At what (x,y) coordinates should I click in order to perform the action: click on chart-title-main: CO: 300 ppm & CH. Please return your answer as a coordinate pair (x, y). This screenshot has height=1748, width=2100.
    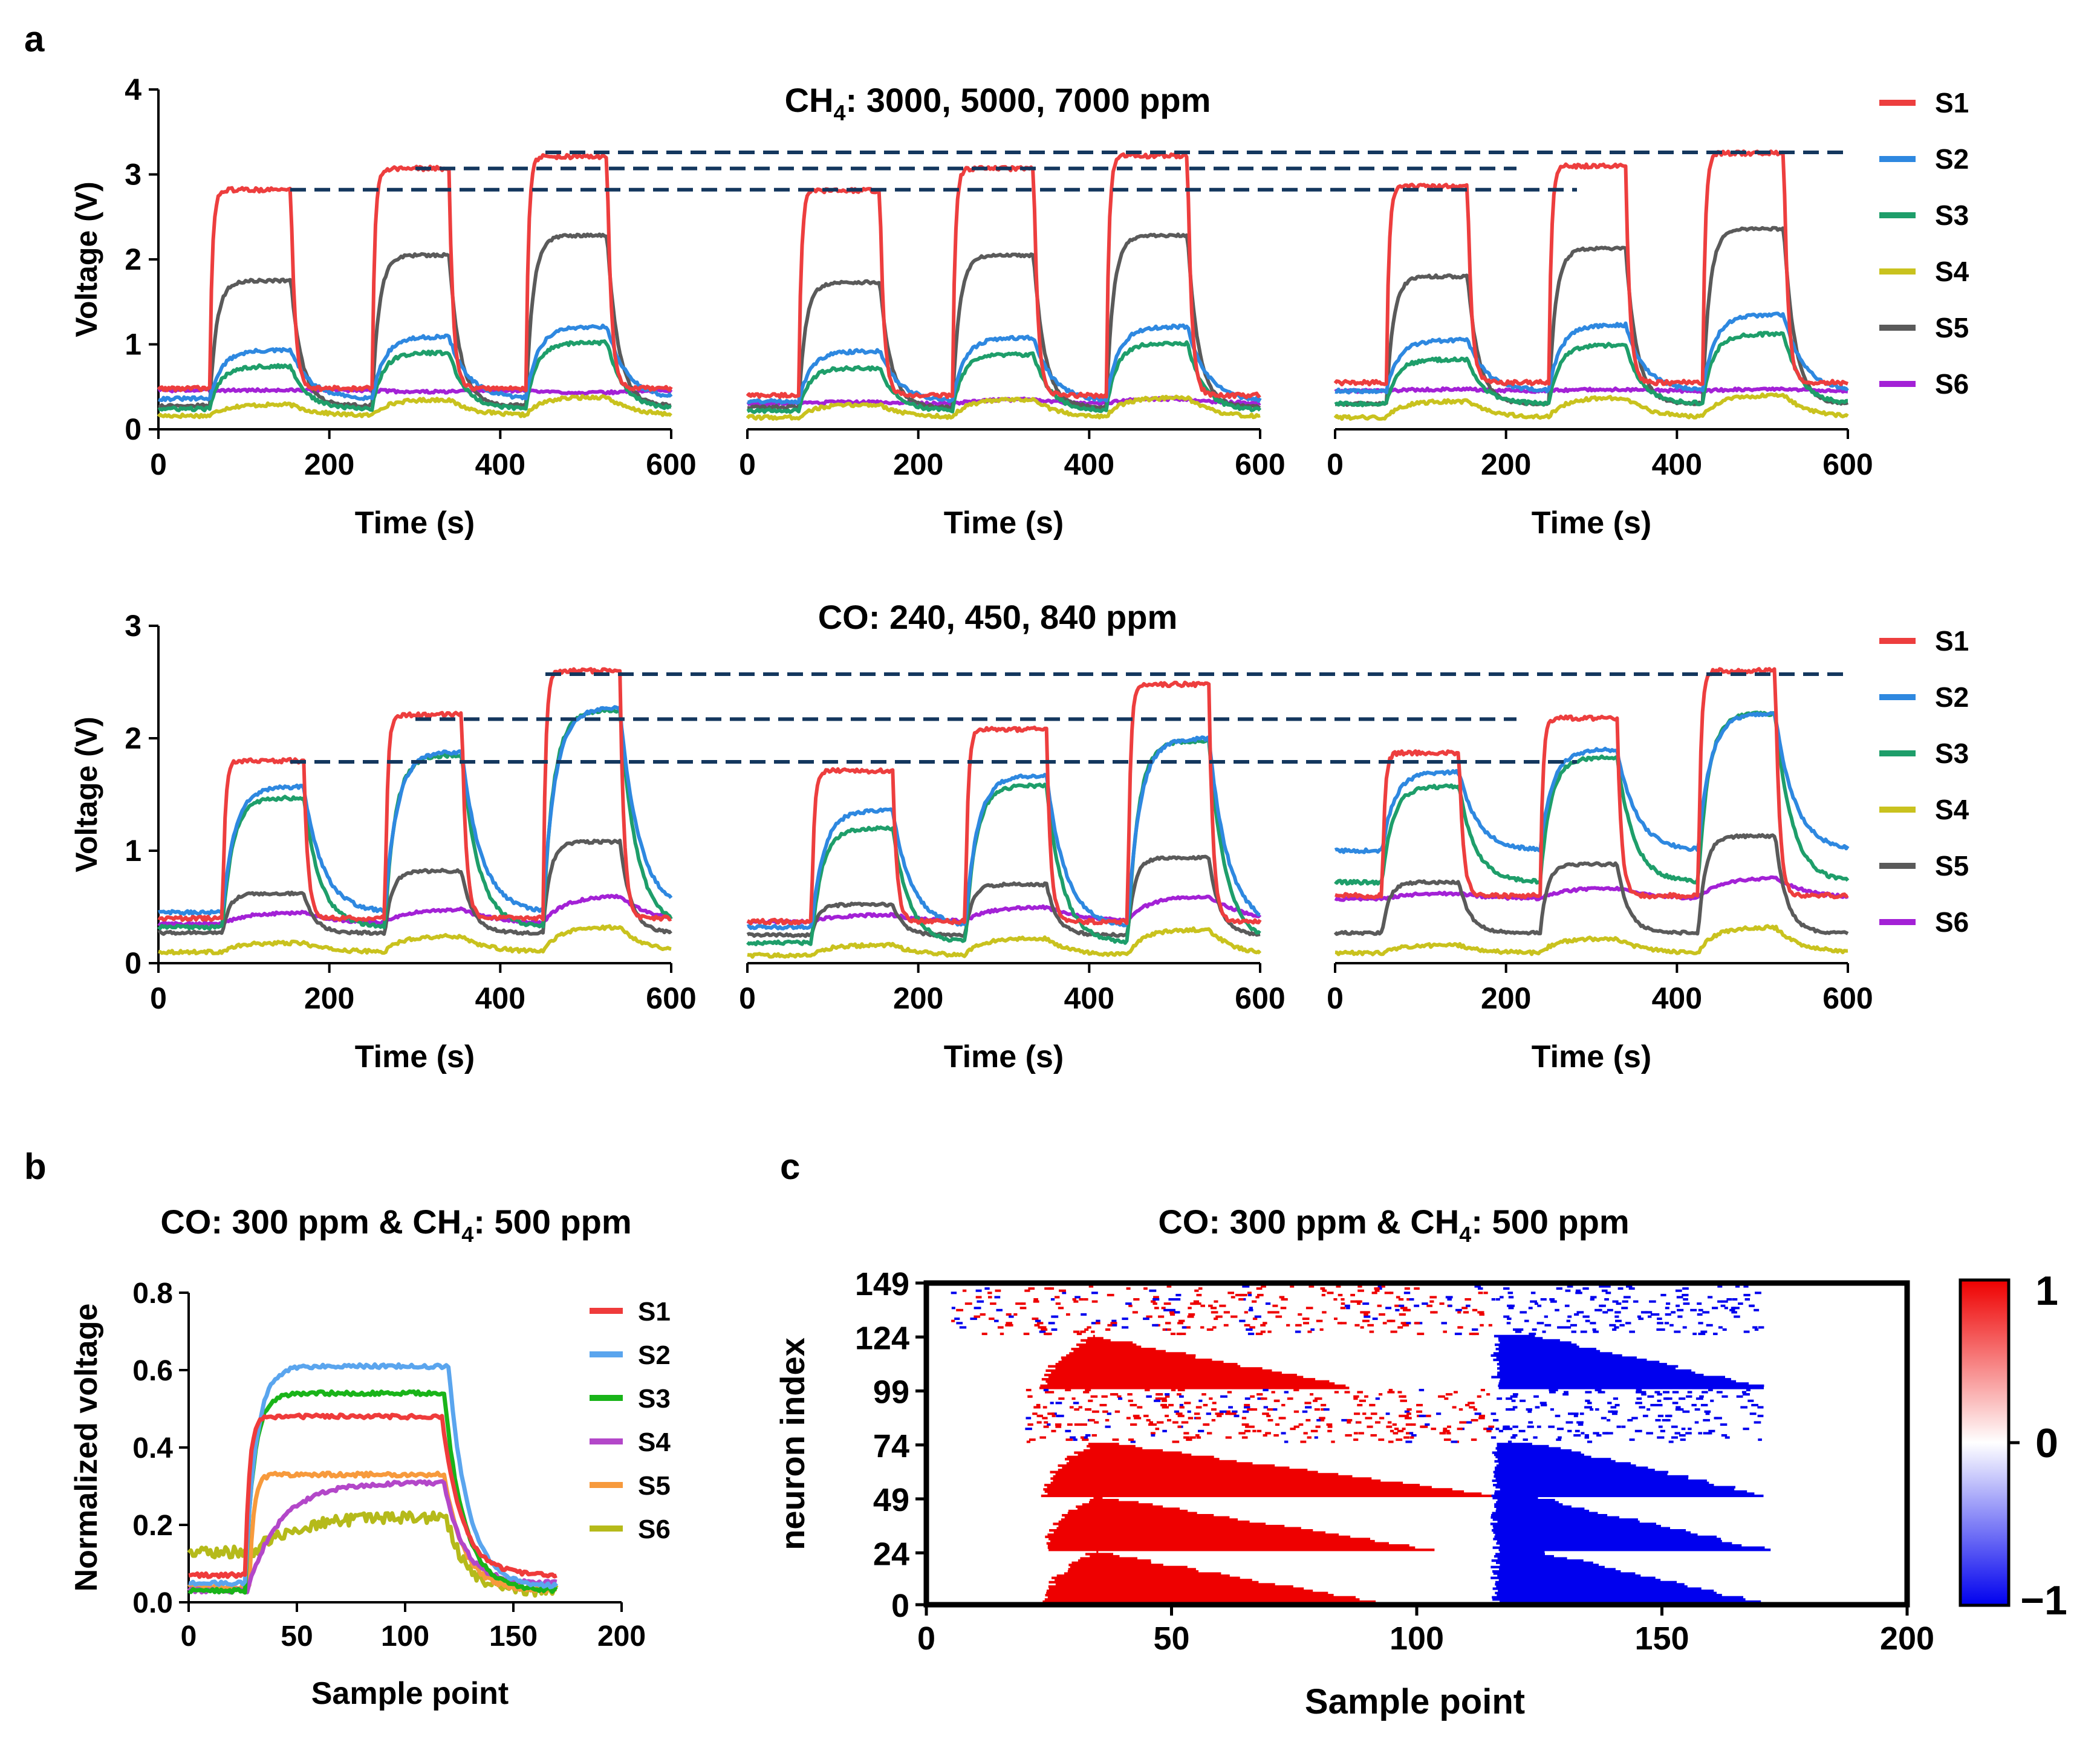
    Looking at the image, I should click on (1308, 1222).